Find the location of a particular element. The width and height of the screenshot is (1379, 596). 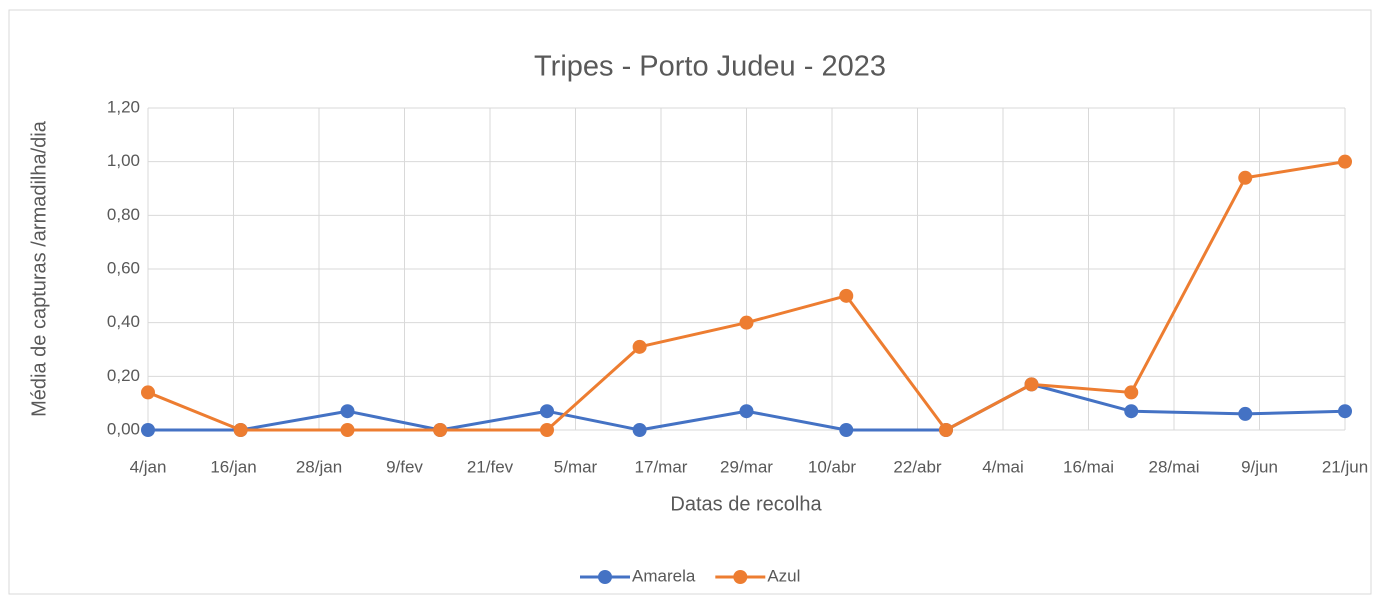

x-tick-label: 17/mar is located at coordinates (661, 466).